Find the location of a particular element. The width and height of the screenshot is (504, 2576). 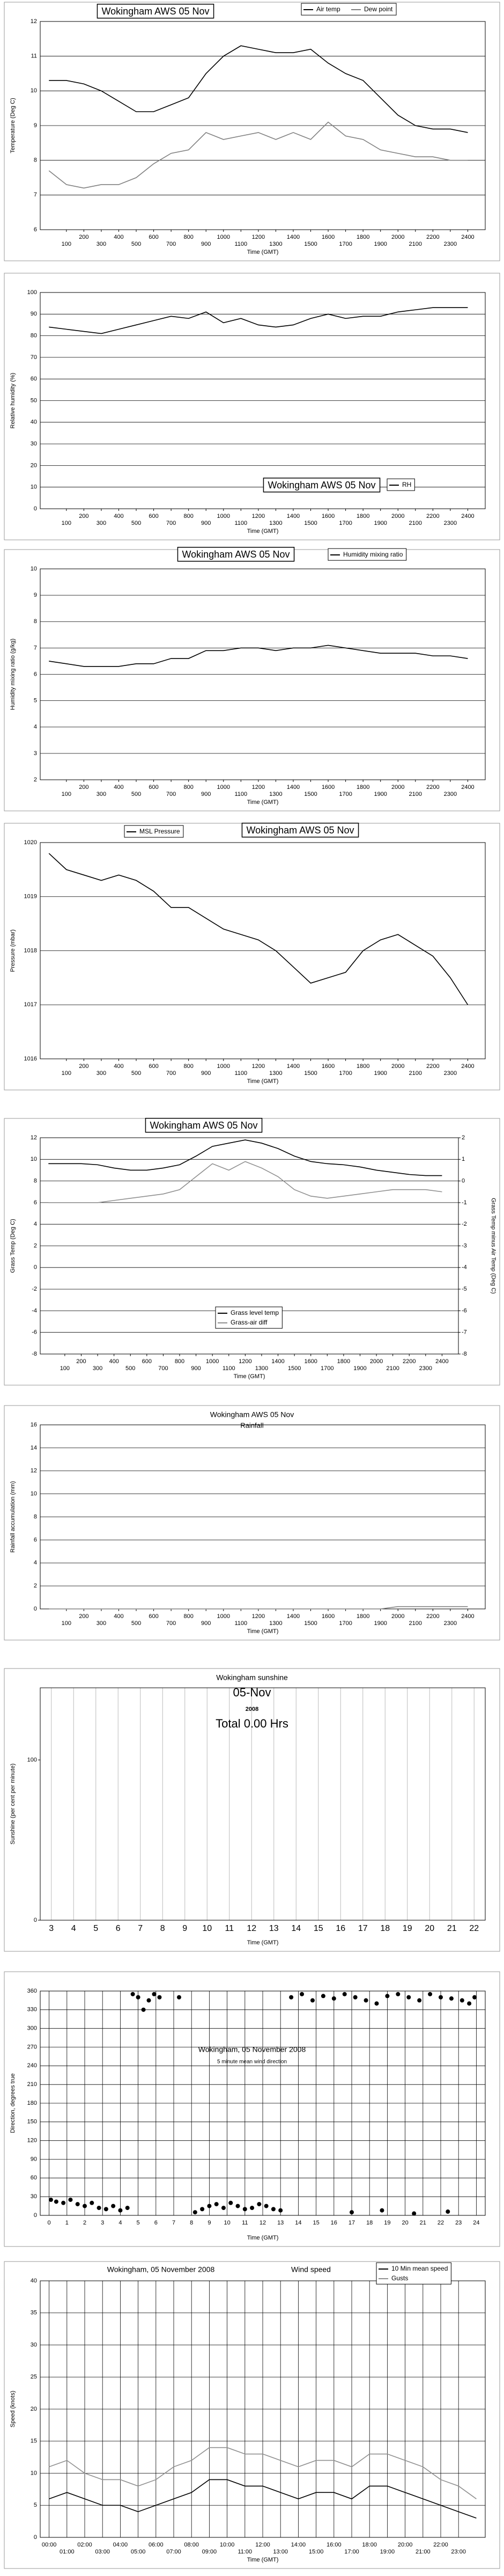

y-tick-label: 150 is located at coordinates (32, 2122).